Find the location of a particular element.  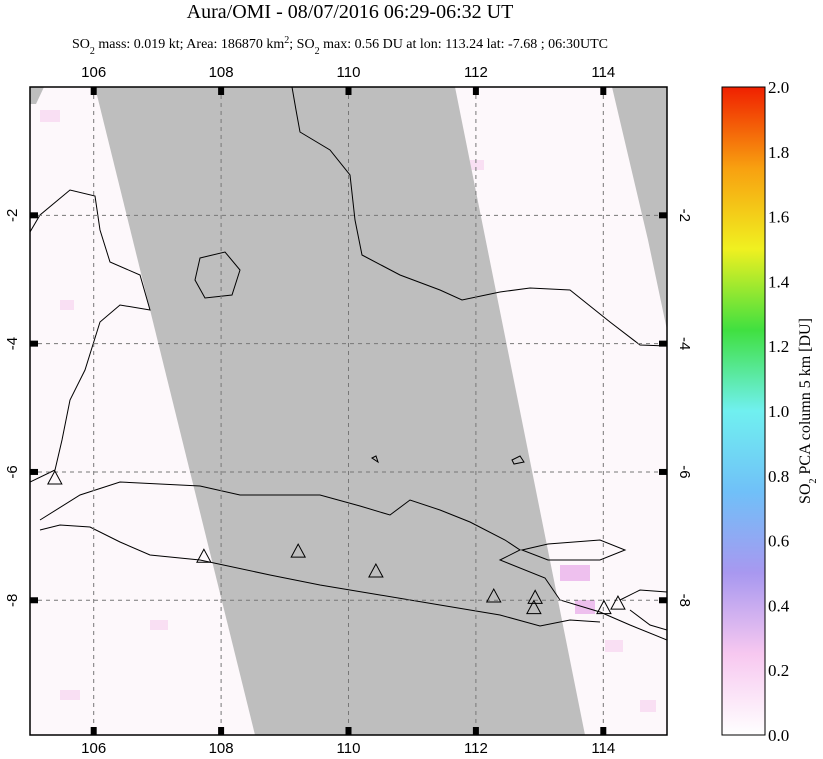

colorbar-tick-label: 0.0 is located at coordinates (778, 735).